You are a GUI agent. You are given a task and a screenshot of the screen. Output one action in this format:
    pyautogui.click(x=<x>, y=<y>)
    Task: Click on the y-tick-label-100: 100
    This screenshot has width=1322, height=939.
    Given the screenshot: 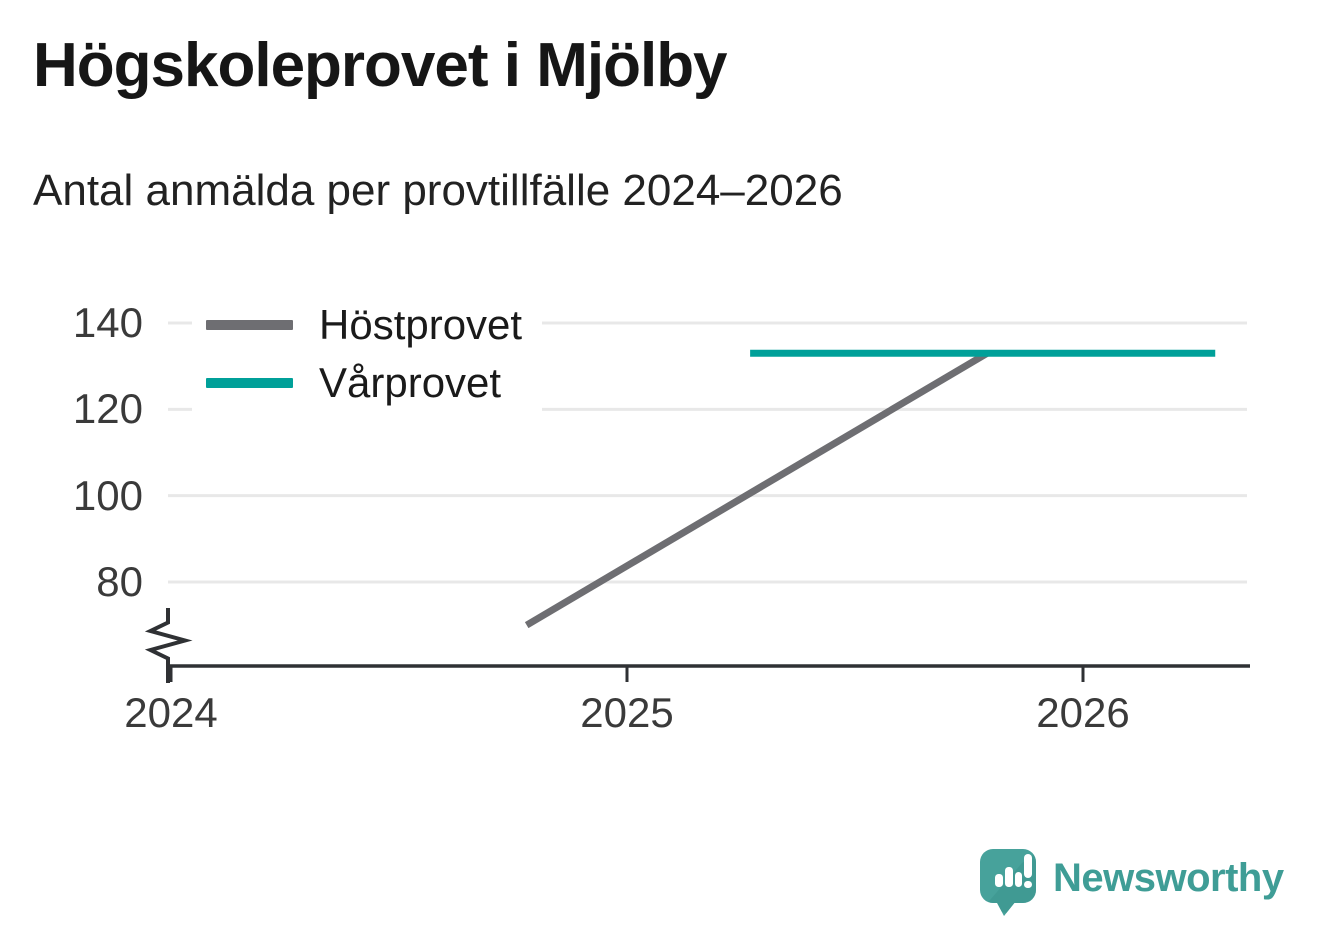 What is the action you would take?
    pyautogui.click(x=107, y=495)
    